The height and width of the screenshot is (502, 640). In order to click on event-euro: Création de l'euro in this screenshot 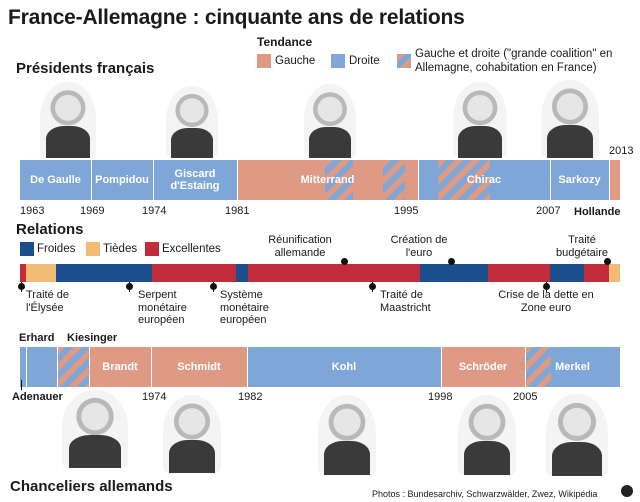, I will do `click(419, 246)`.